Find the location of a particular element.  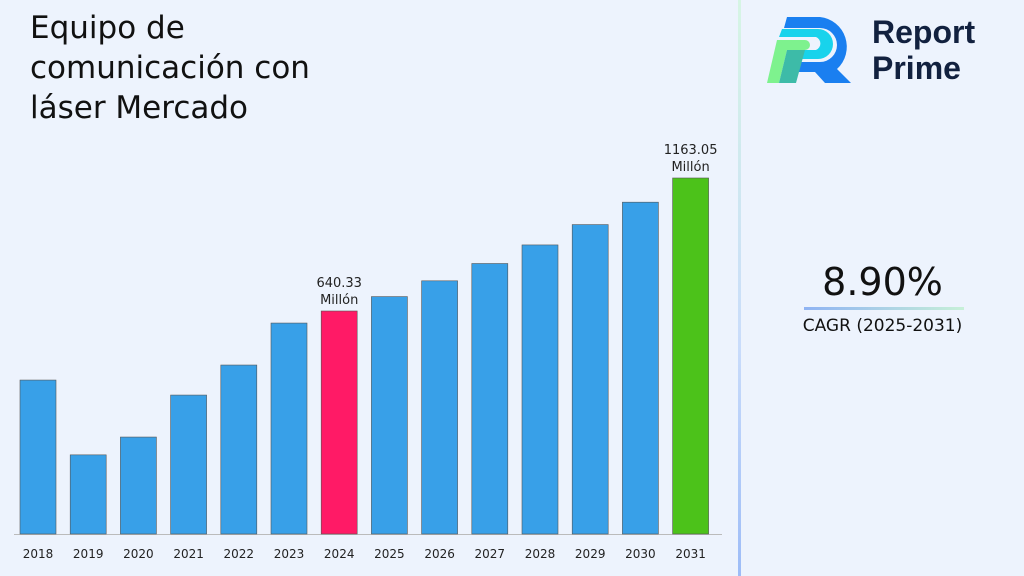

brand-name: Report Prime is located at coordinates (923, 50).